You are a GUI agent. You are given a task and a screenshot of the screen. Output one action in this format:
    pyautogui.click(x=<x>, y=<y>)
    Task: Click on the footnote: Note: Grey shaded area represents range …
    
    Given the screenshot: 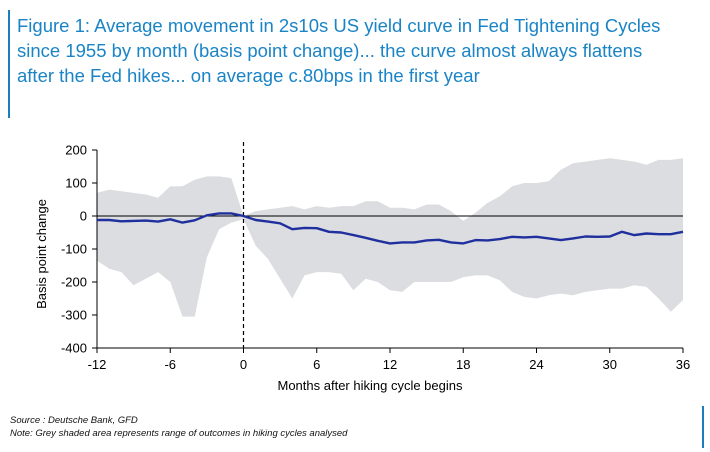 What is the action you would take?
    pyautogui.click(x=179, y=433)
    